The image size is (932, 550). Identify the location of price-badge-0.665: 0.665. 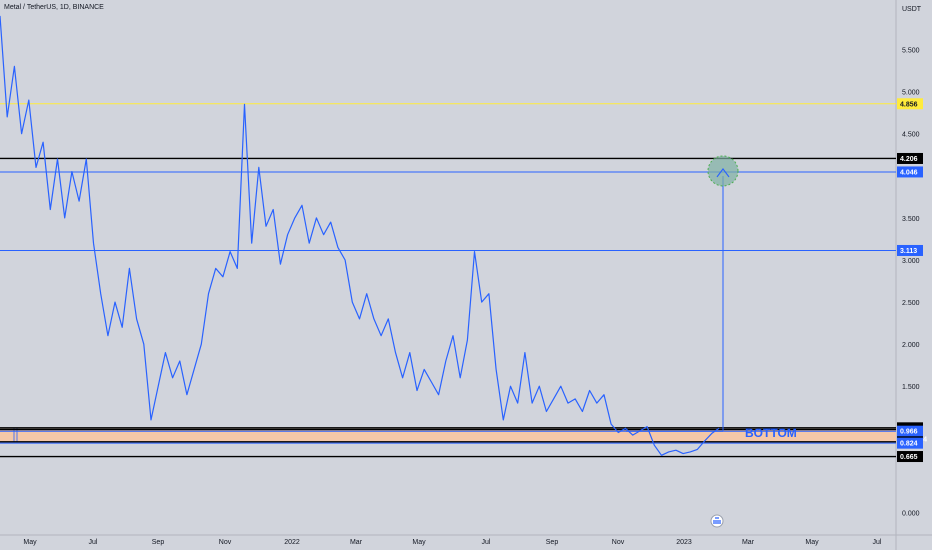
(910, 457).